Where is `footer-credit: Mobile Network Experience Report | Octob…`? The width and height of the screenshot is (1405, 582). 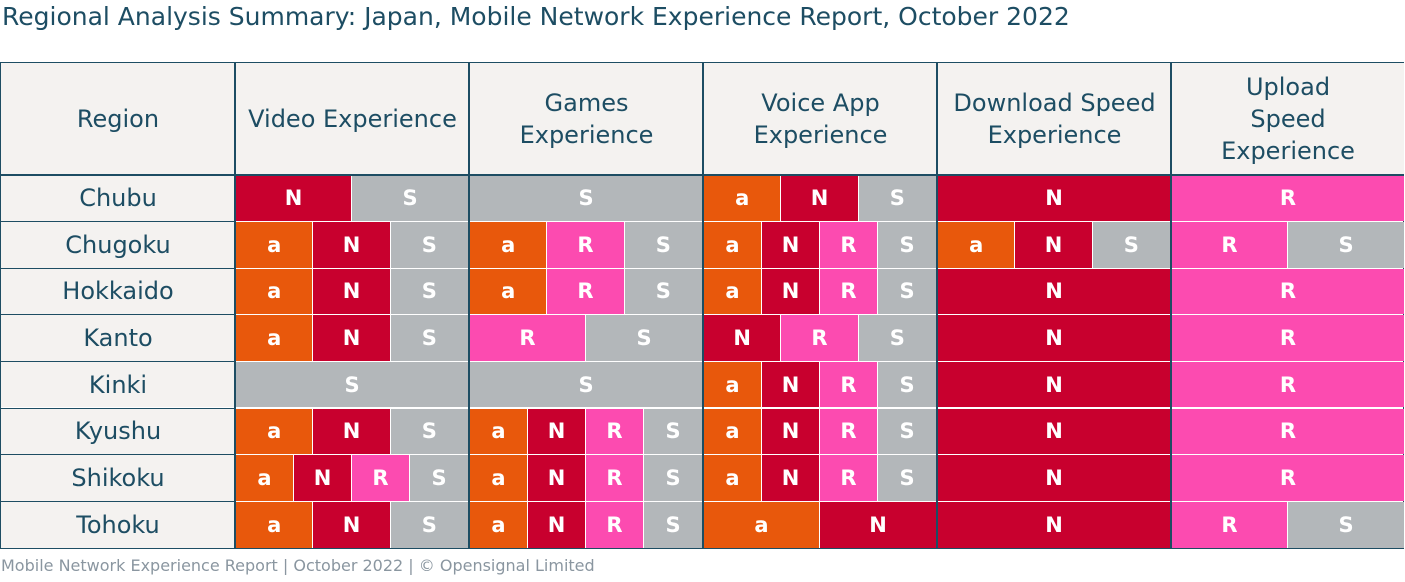 footer-credit: Mobile Network Experience Report | Octob… is located at coordinates (298, 565).